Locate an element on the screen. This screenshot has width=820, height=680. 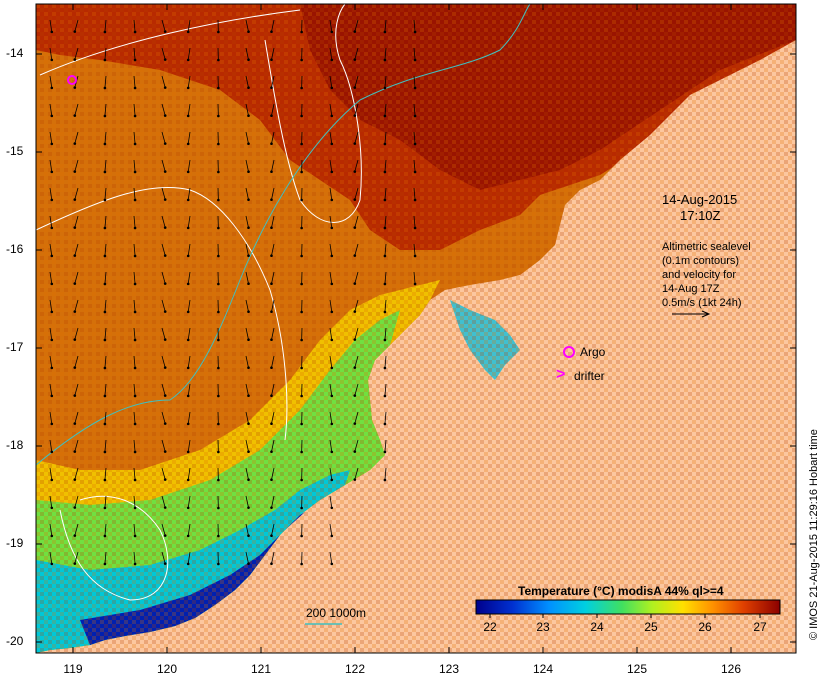
lat-tick-label: -15 is located at coordinates (15, 151).